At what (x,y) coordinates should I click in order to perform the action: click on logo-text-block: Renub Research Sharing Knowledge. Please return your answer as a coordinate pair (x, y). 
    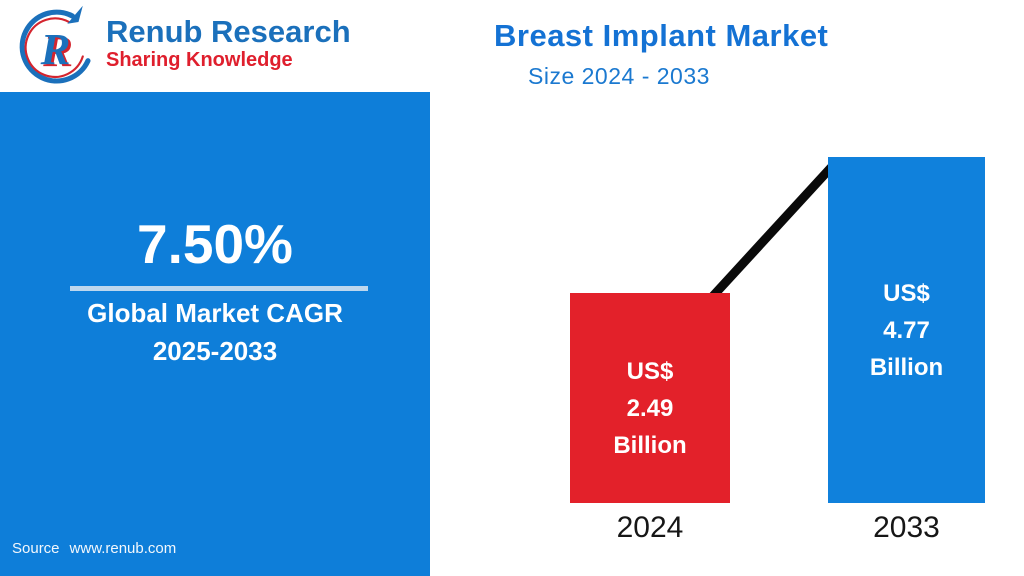
    Looking at the image, I should click on (228, 43).